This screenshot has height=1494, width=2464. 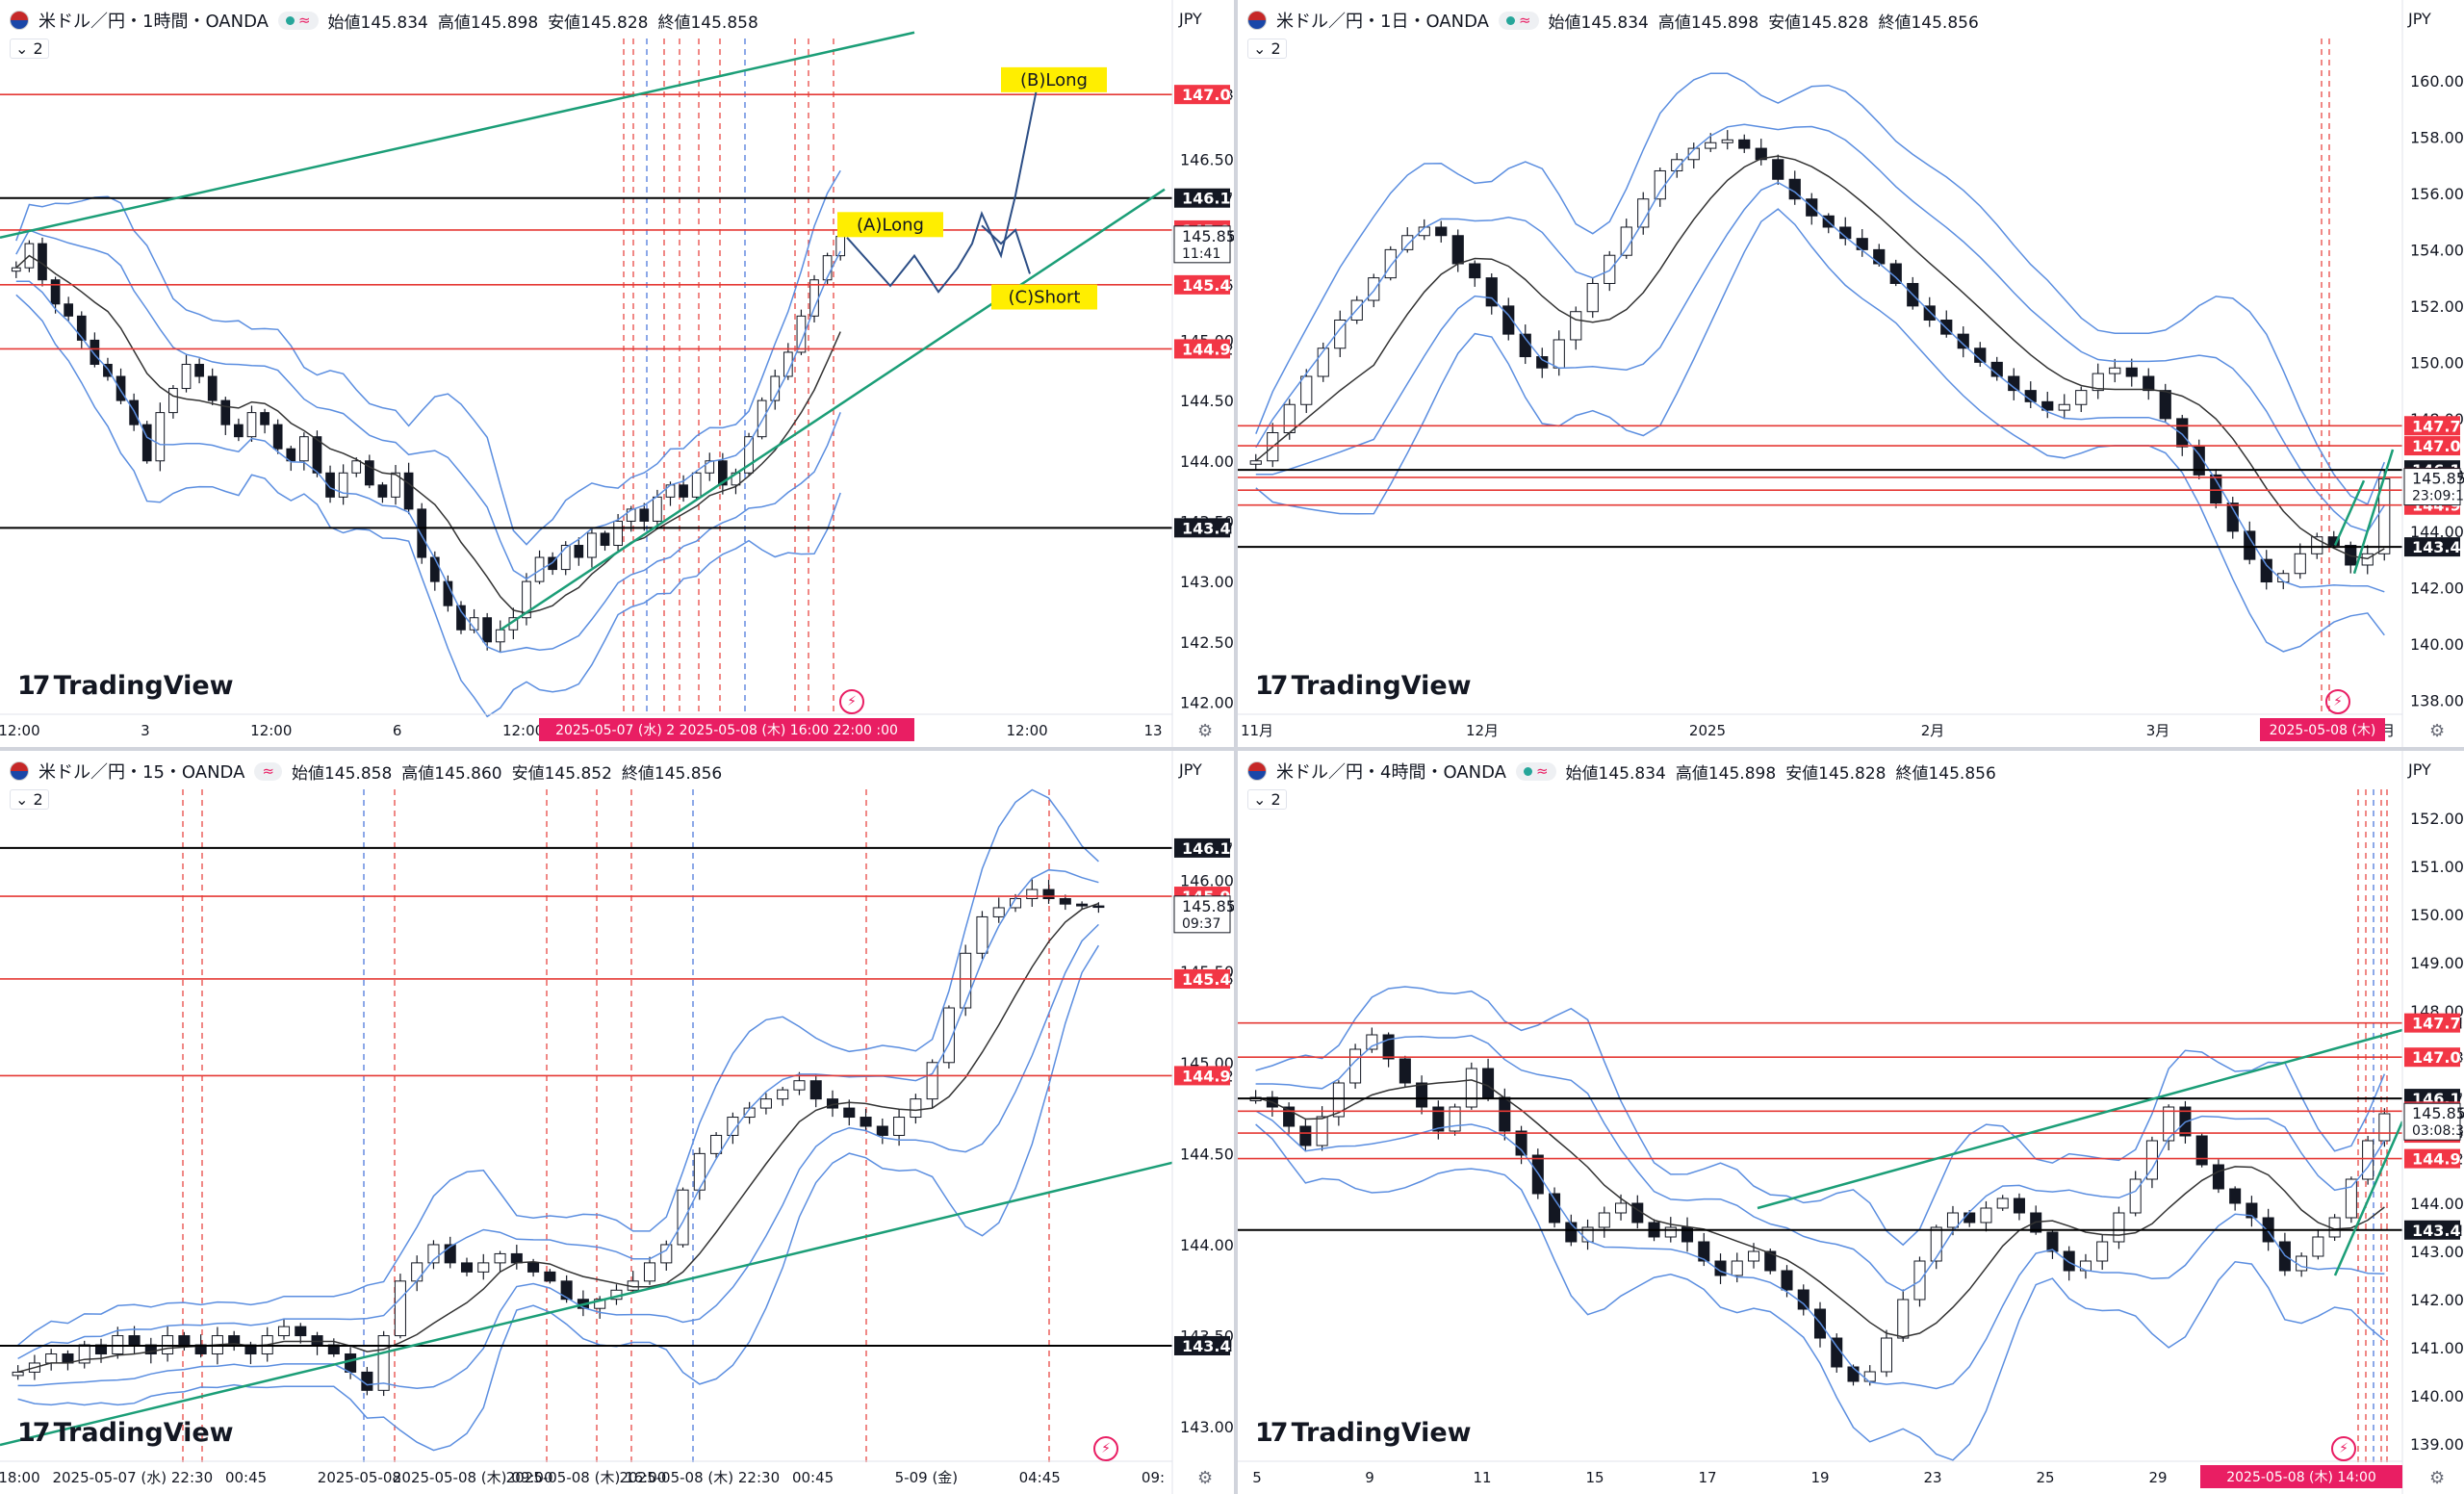 I want to click on time-tick: 18:00, so click(x=20, y=1478).